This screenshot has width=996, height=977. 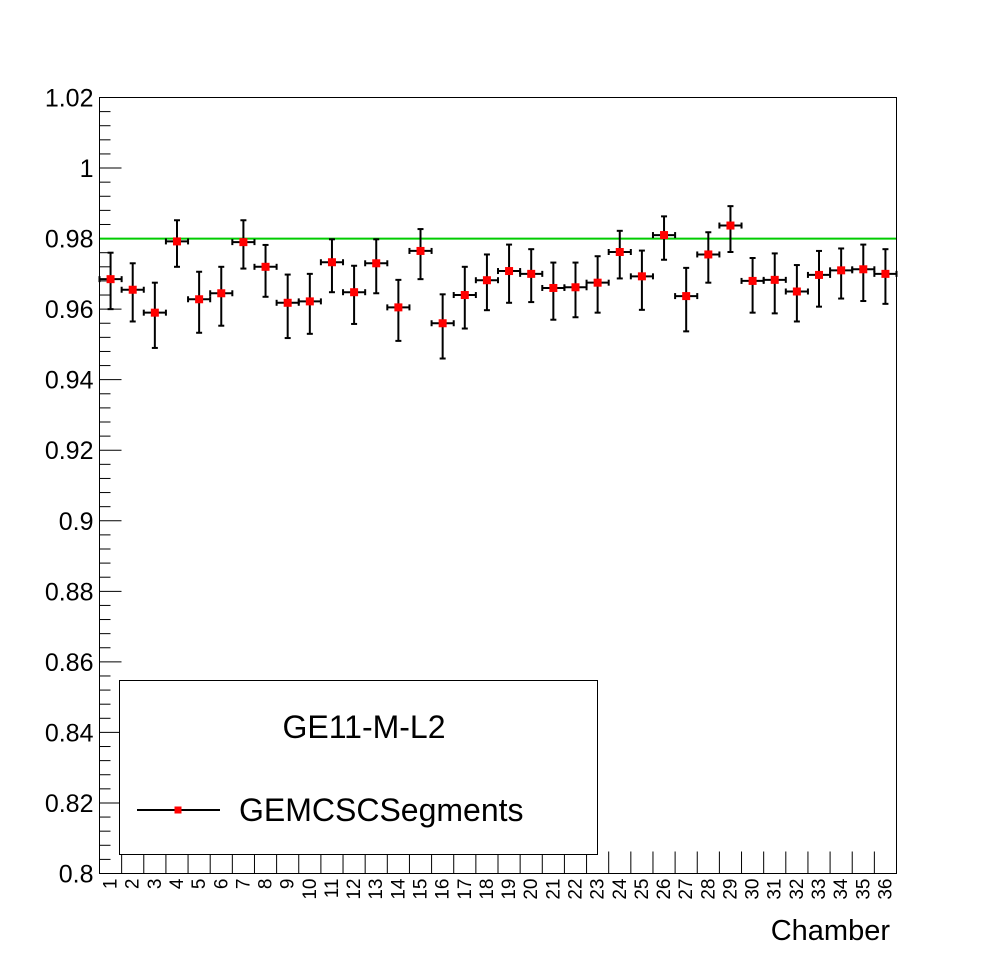 What do you see at coordinates (841, 889) in the screenshot?
I see `x-tick-label: 34` at bounding box center [841, 889].